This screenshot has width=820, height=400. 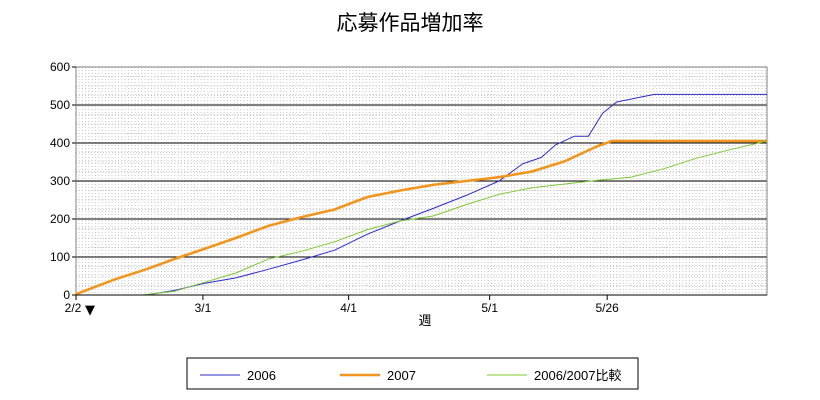 What do you see at coordinates (60, 257) in the screenshot?
I see `y-tick-label: 100` at bounding box center [60, 257].